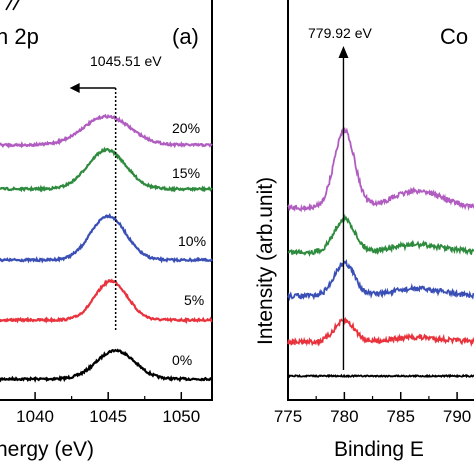 The width and height of the screenshot is (474, 474). I want to click on right-y-axis-title: Intensity (arb.unit), so click(265, 261).